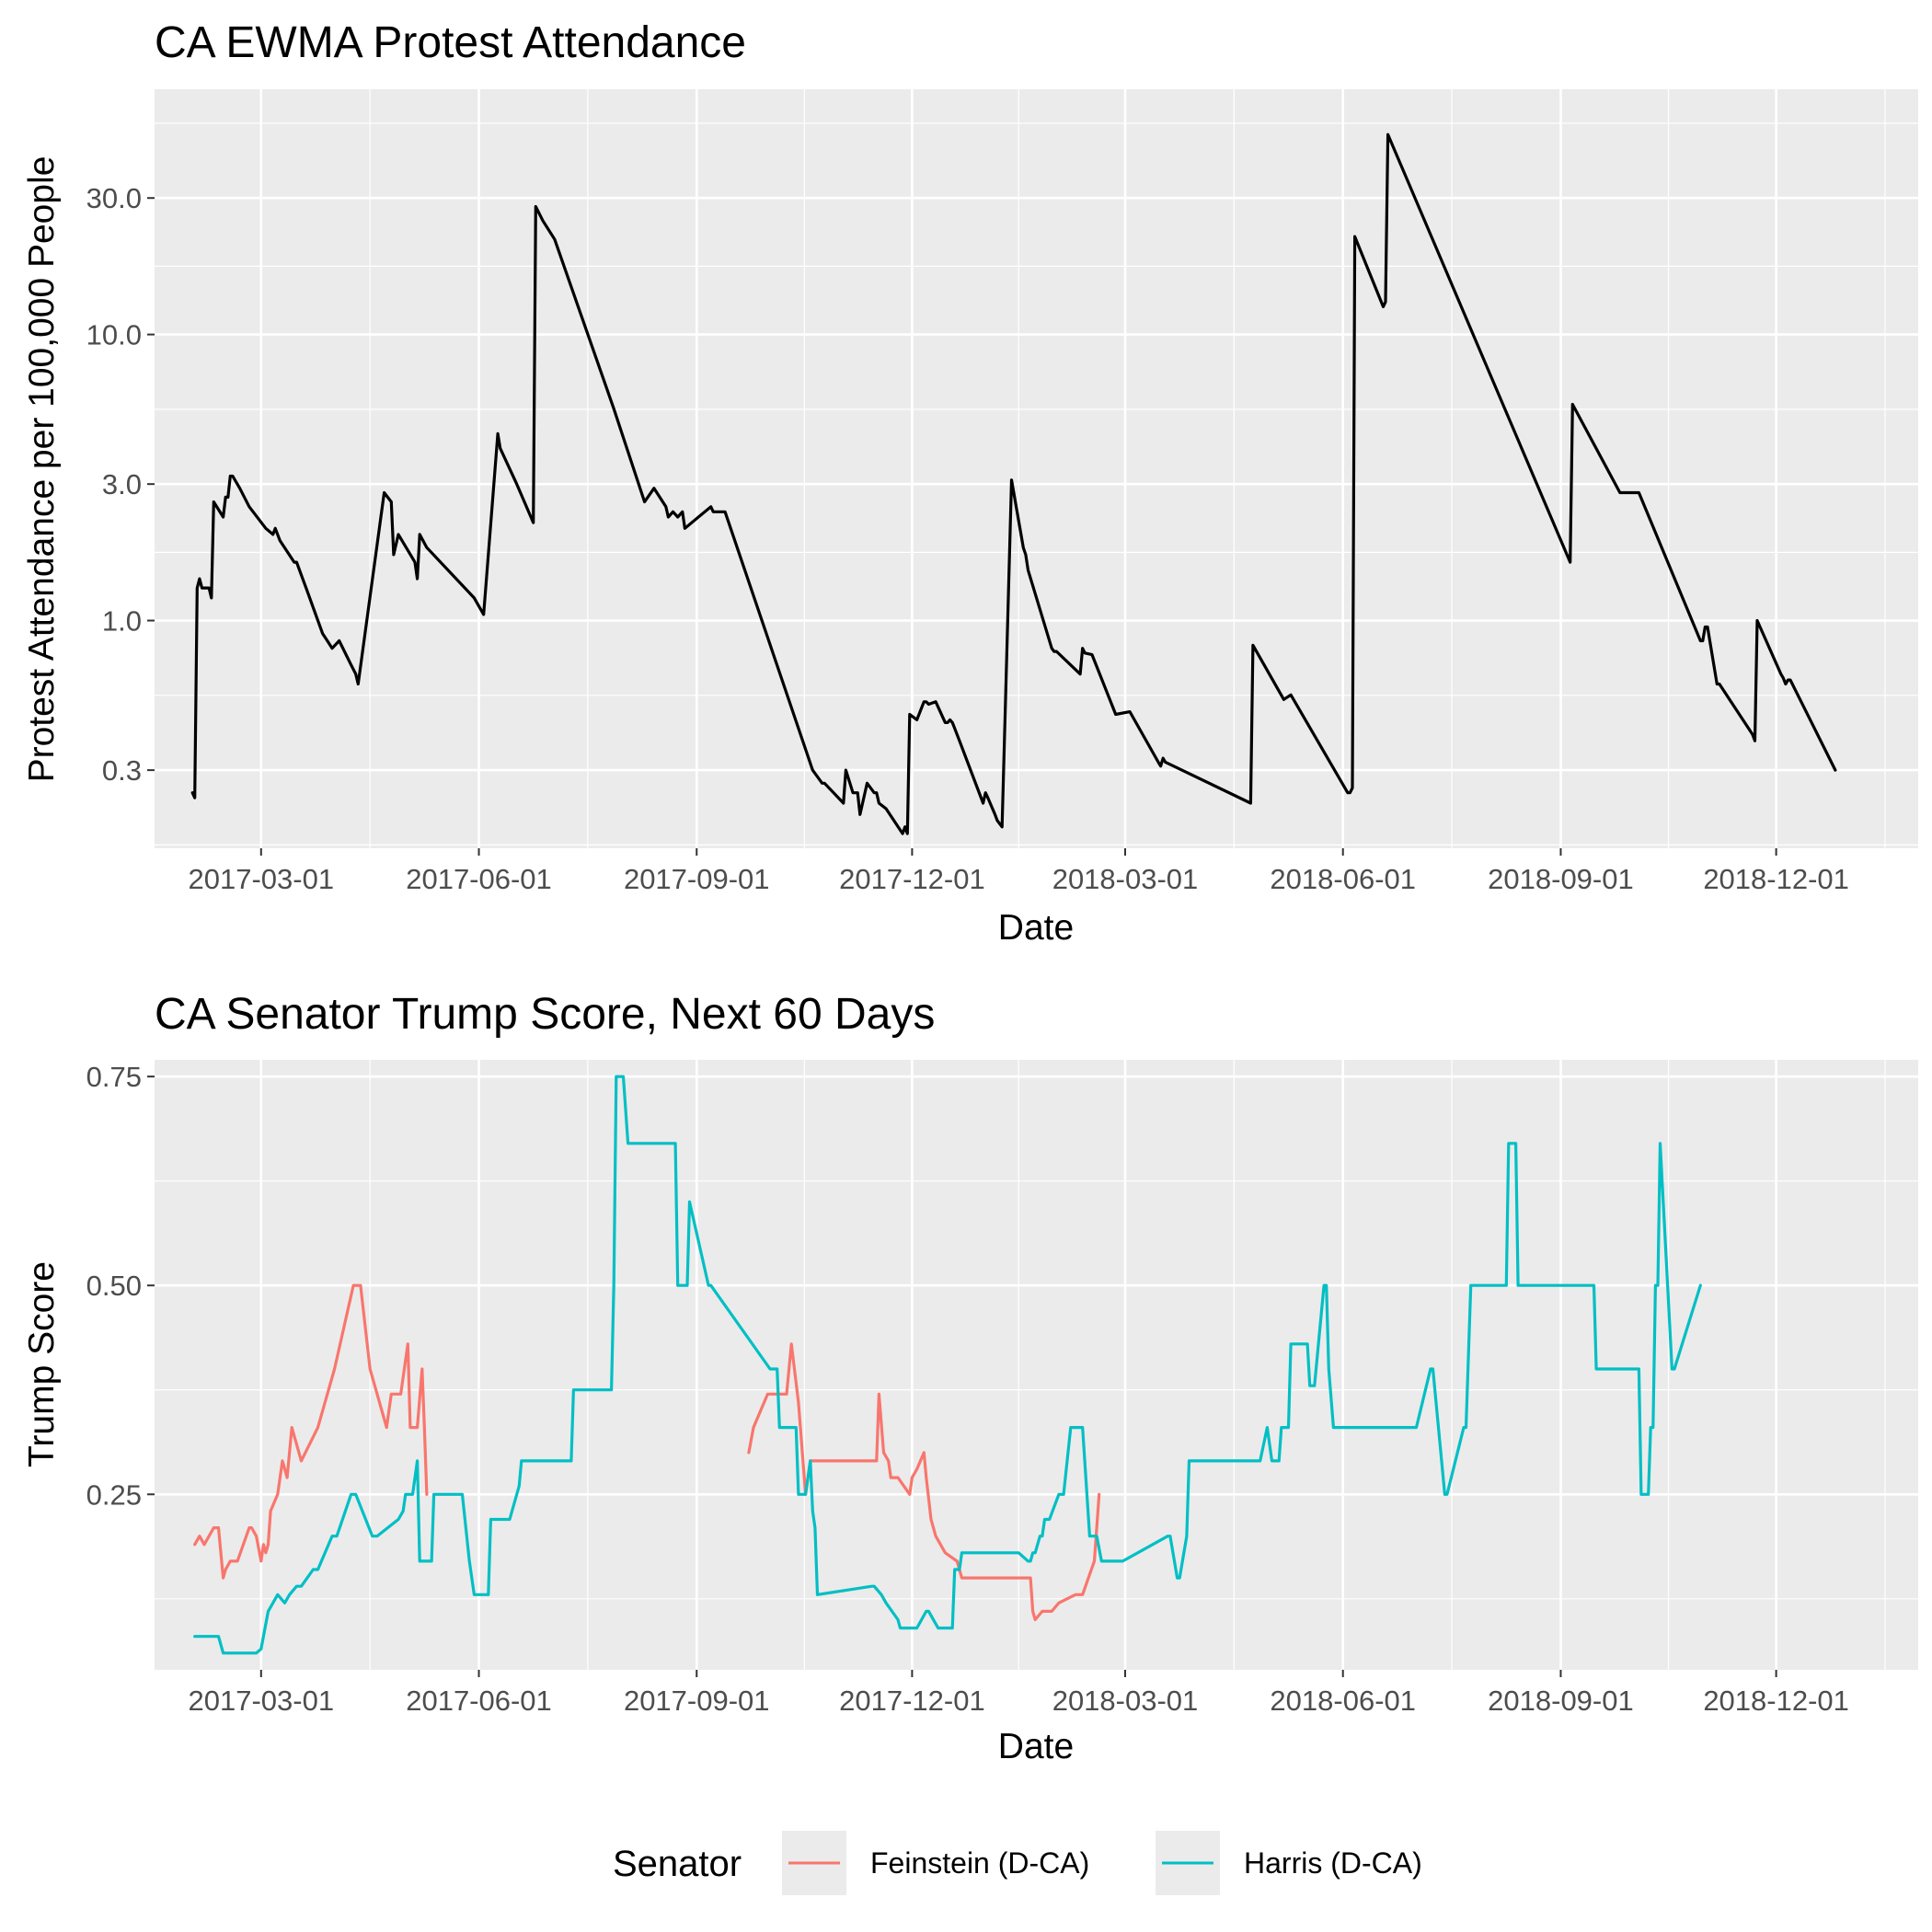  I want to click on legend: Senator Feinstein (D-CA) Harris (D-CA), so click(1018, 1863).